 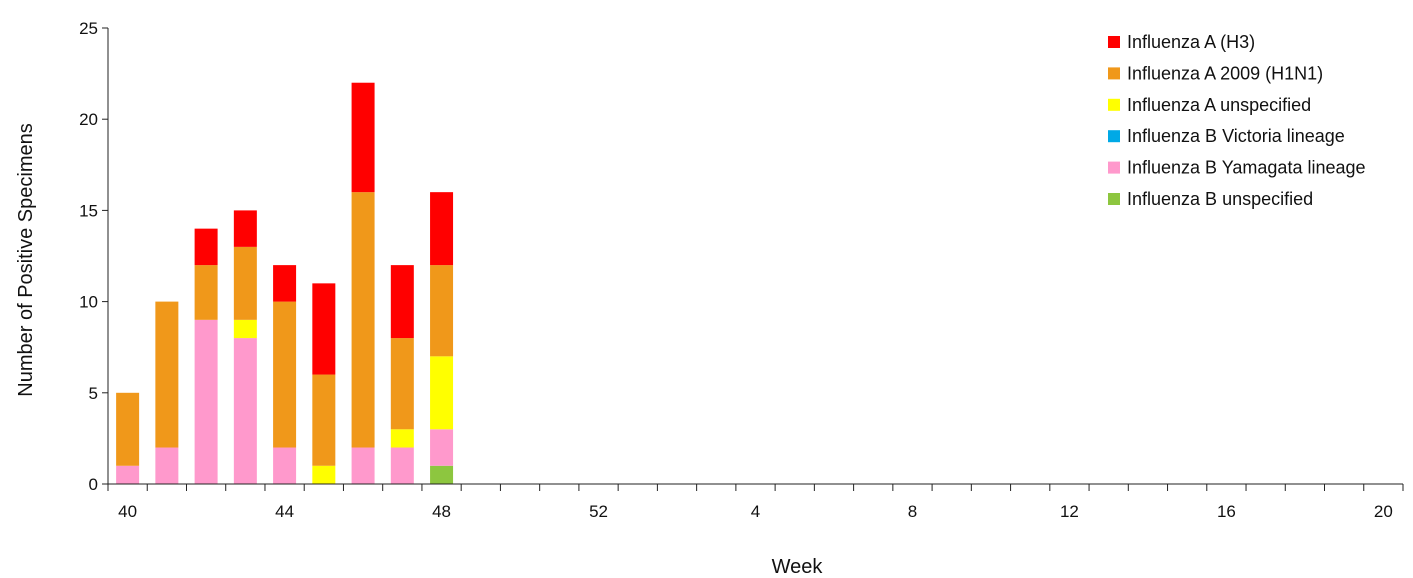 What do you see at coordinates (88, 119) in the screenshot?
I see `y-tick-label-20: 20` at bounding box center [88, 119].